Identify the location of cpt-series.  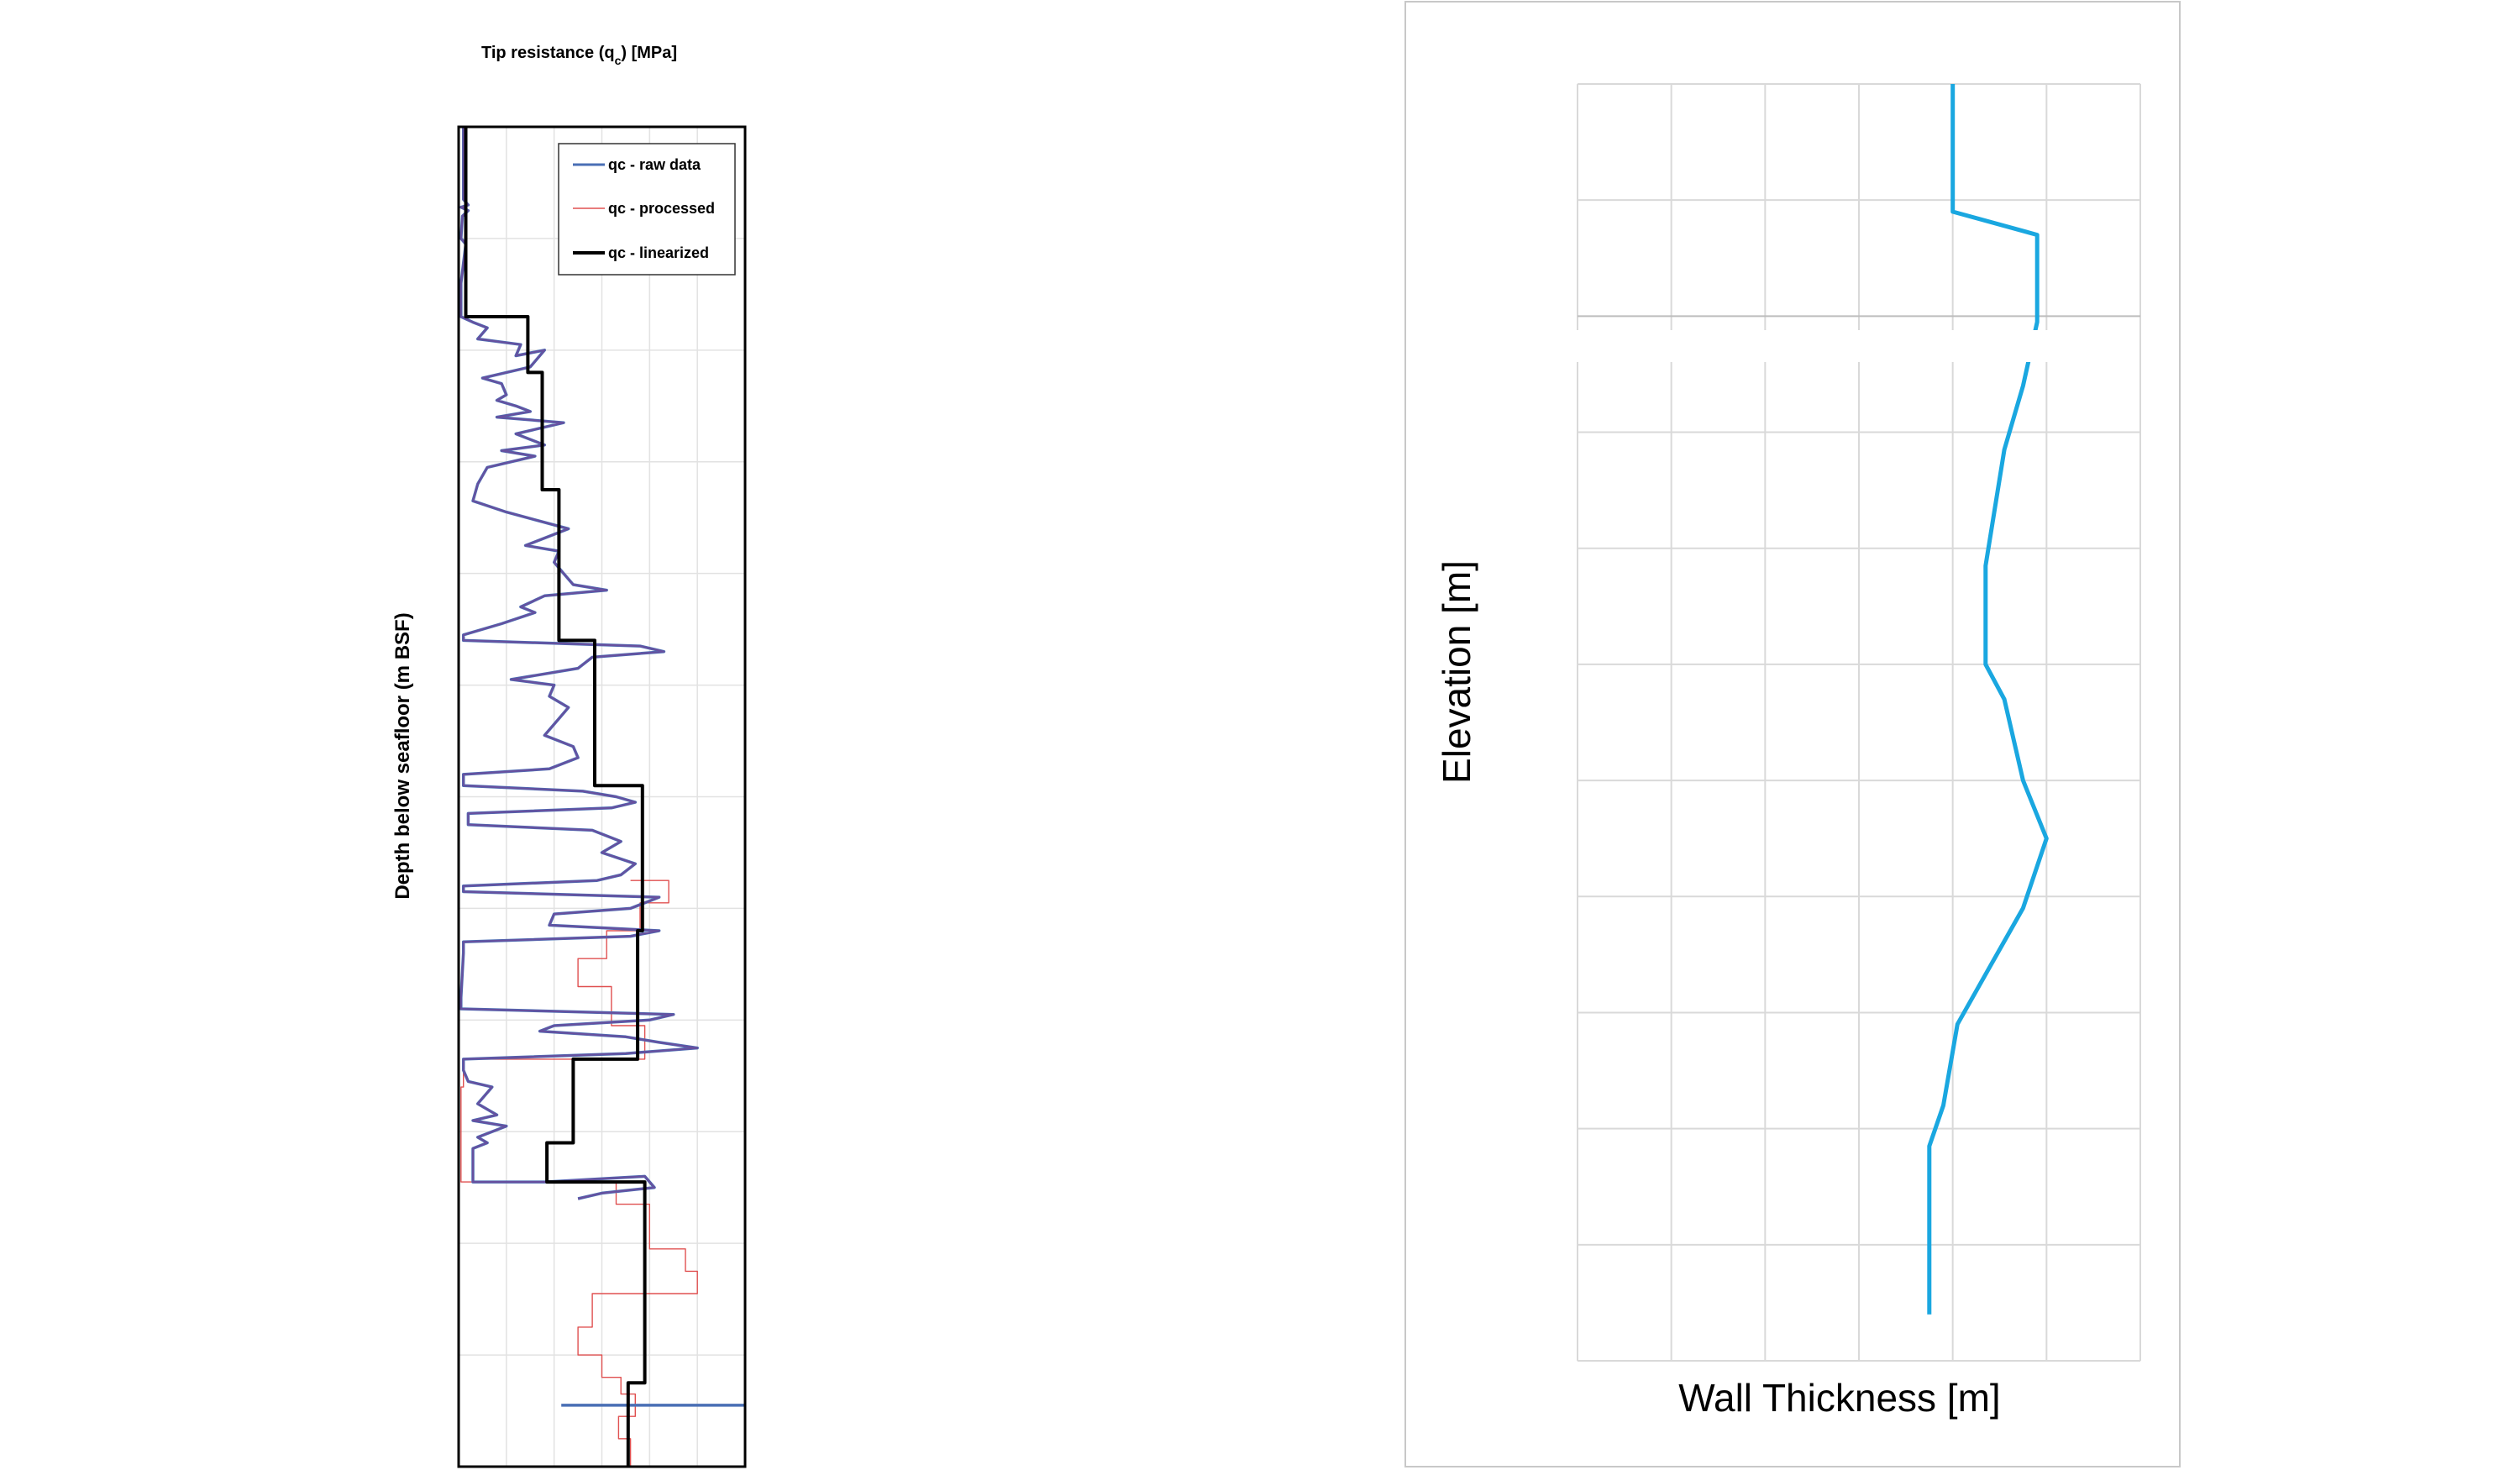
(602, 797).